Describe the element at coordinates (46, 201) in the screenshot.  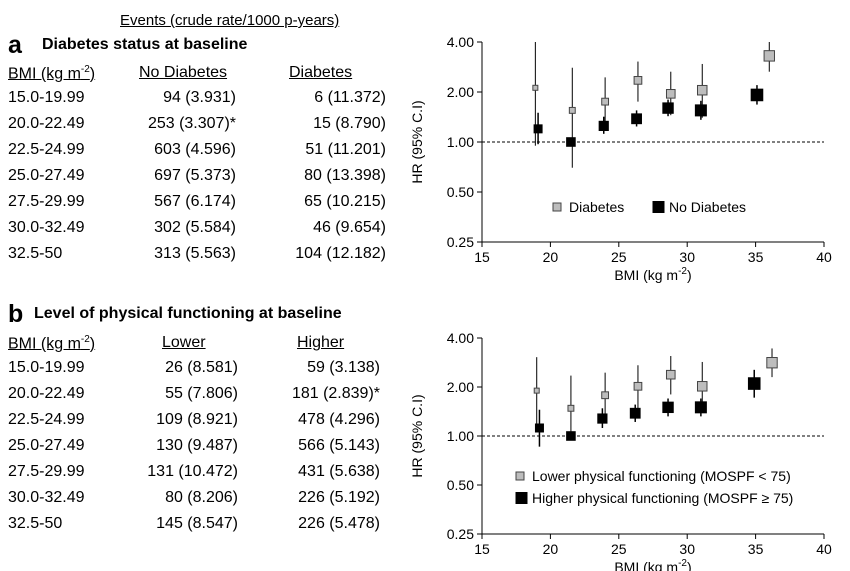
I see `panel-a-cell-r4-c0: 27.5-29.99` at that location.